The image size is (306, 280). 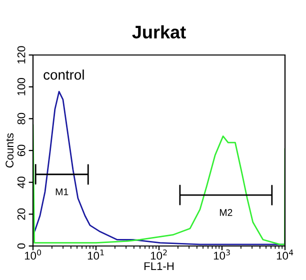 I want to click on y-tick-label: 20, so click(x=21, y=214).